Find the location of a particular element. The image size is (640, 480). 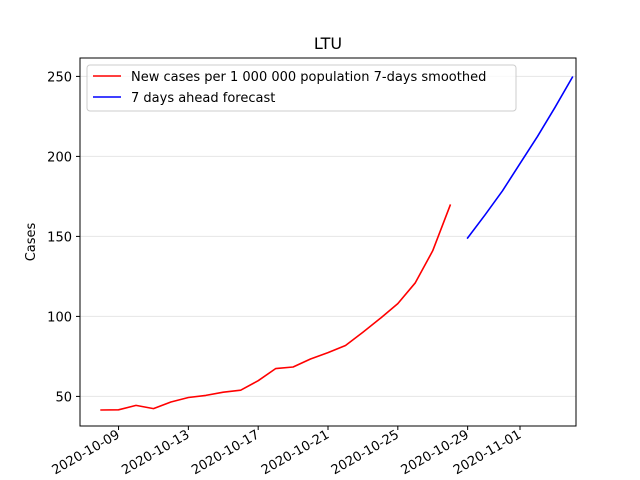

legend-box is located at coordinates (301, 88).